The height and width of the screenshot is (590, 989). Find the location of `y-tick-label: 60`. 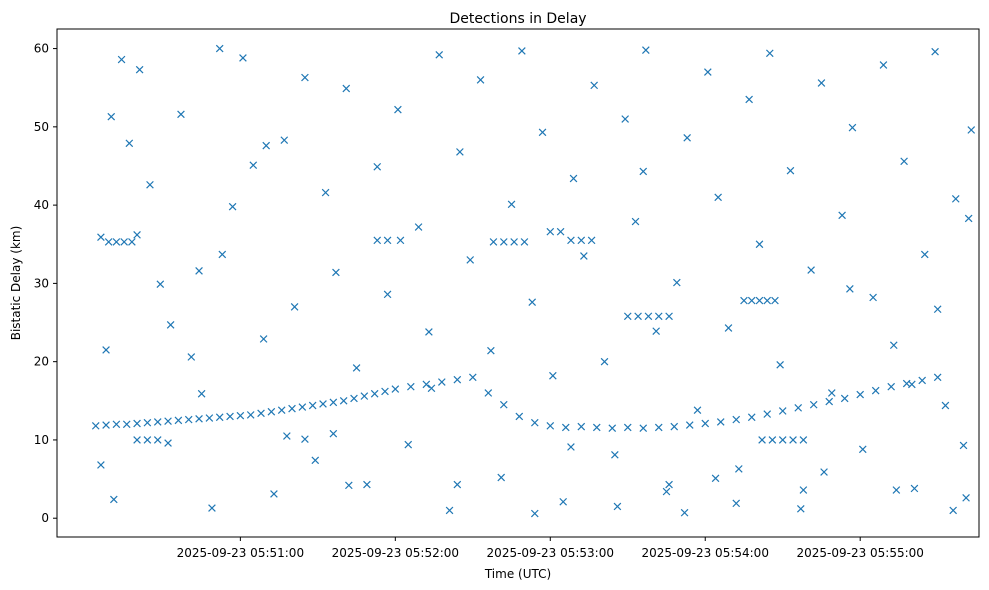

y-tick-label: 60 is located at coordinates (41, 49).